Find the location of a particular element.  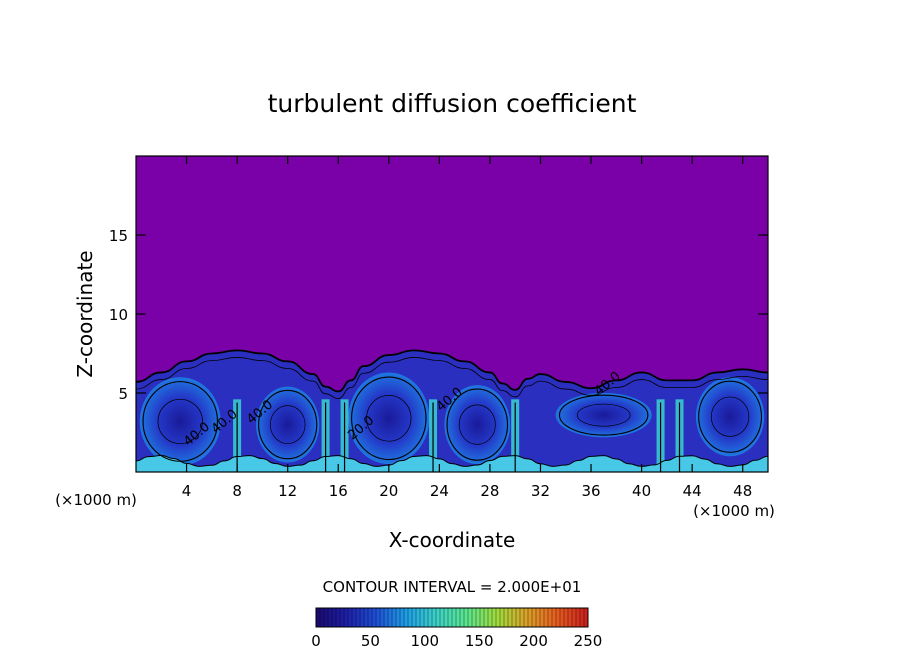

x-tick-label: 48 is located at coordinates (742, 491).